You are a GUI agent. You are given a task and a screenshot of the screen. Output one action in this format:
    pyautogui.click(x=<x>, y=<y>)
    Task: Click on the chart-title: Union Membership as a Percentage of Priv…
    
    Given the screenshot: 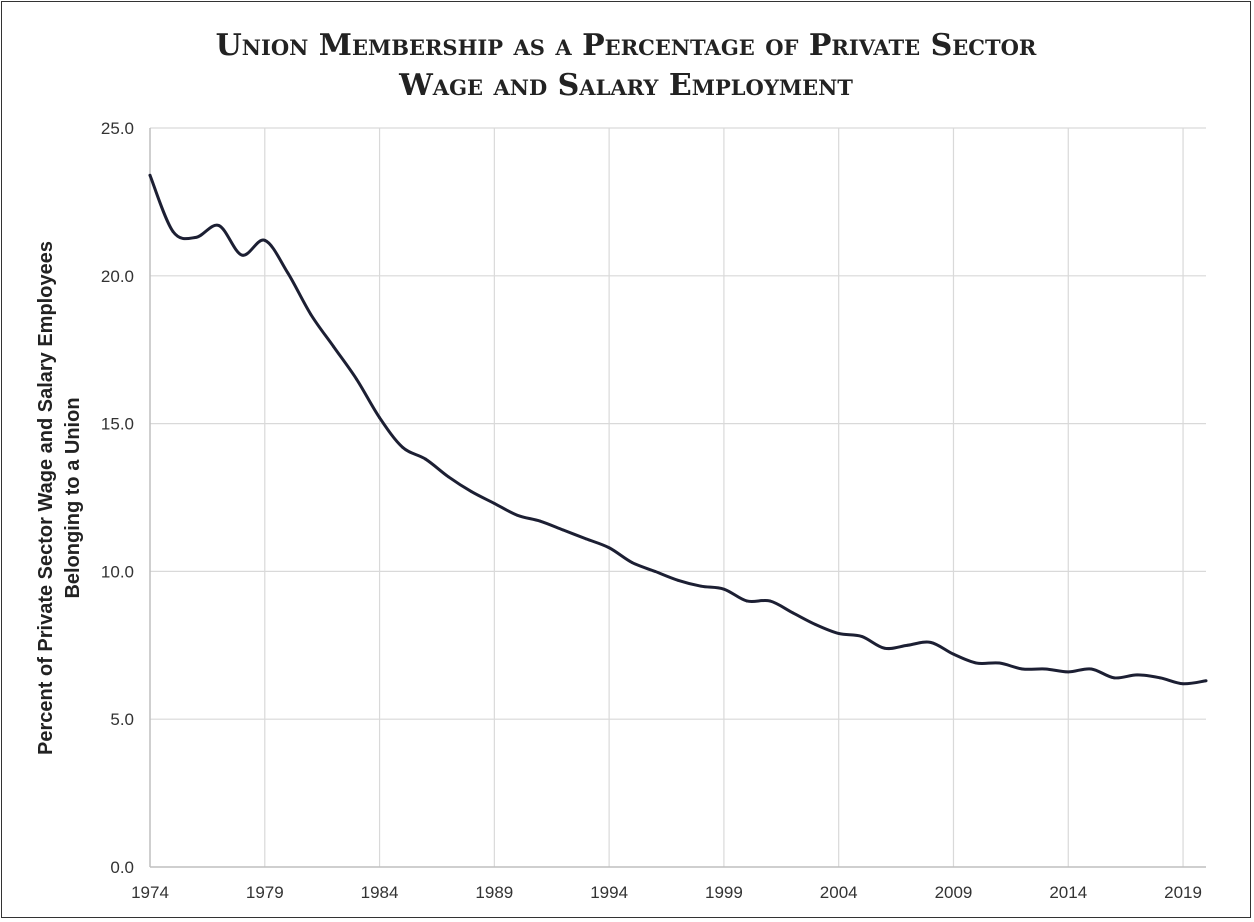 What is the action you would take?
    pyautogui.click(x=626, y=66)
    